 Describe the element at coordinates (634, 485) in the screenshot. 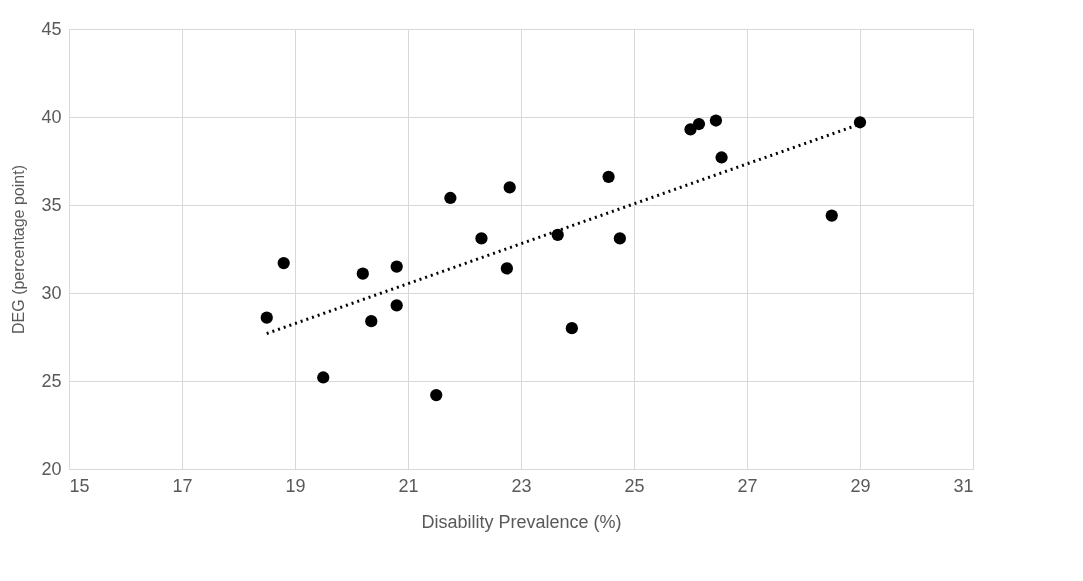

I see `x-tick-label: 25` at that location.